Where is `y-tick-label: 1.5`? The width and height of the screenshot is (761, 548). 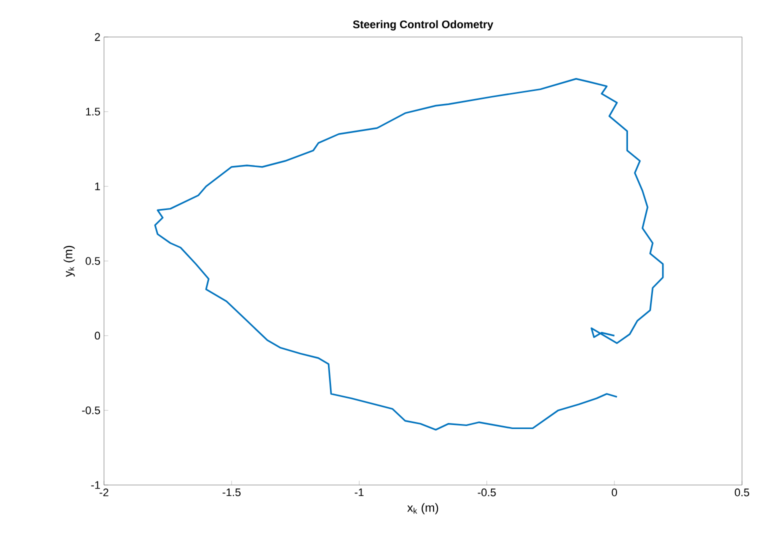 y-tick-label: 1.5 is located at coordinates (93, 112).